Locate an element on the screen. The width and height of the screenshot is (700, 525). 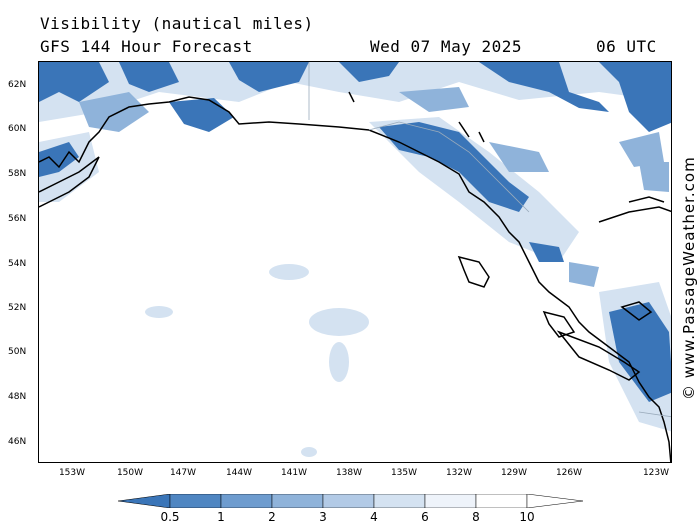
lat-label: 46N is located at coordinates (17, 442).